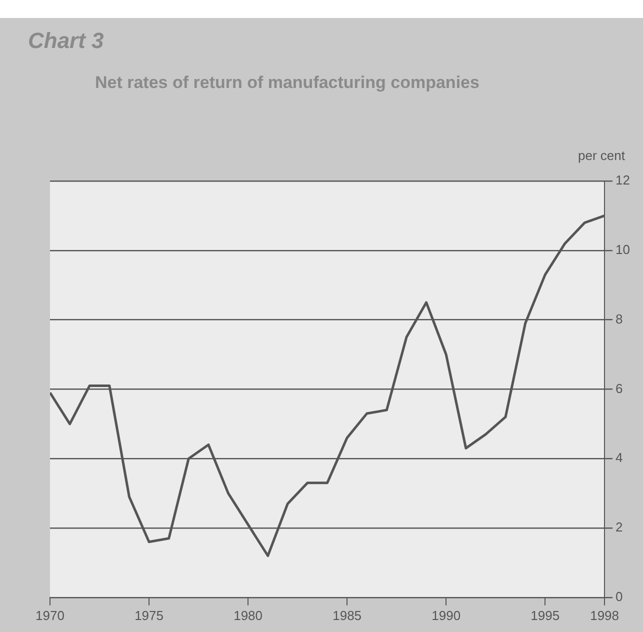 The height and width of the screenshot is (632, 643). Describe the element at coordinates (619, 388) in the screenshot. I see `y-tick-label: 6` at that location.